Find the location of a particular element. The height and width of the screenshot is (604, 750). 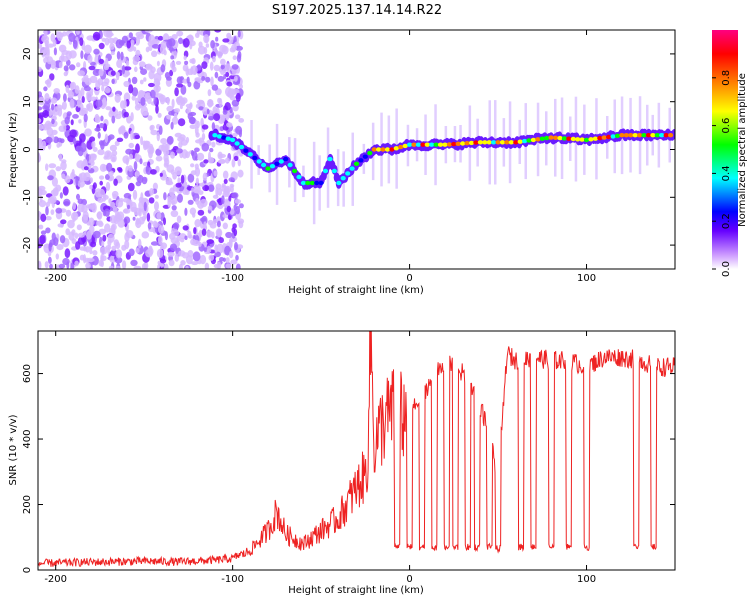

y-tick-label: 200 is located at coordinates (27, 504).